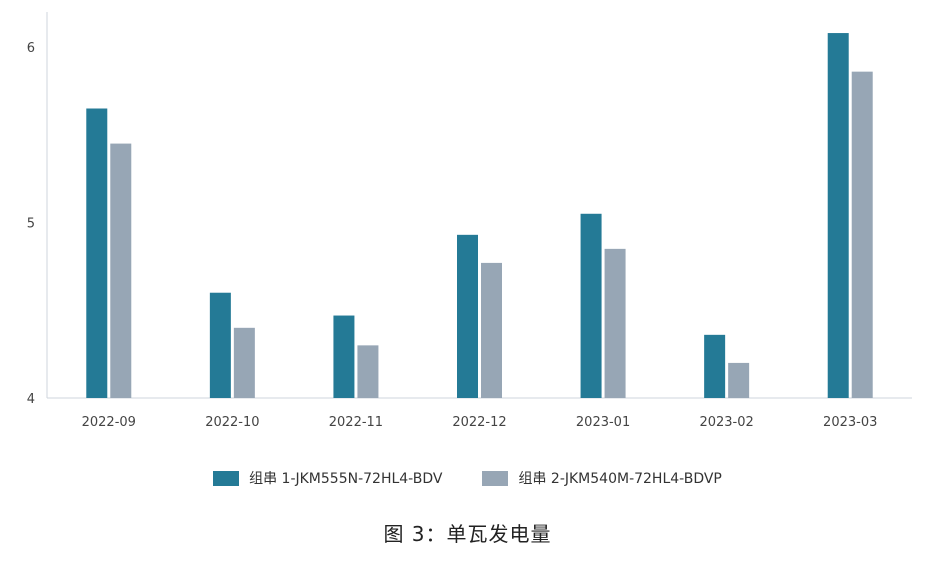 Image resolution: width=935 pixels, height=580 pixels. I want to click on figure-caption: 图 3：单瓦发电量, so click(467, 534).